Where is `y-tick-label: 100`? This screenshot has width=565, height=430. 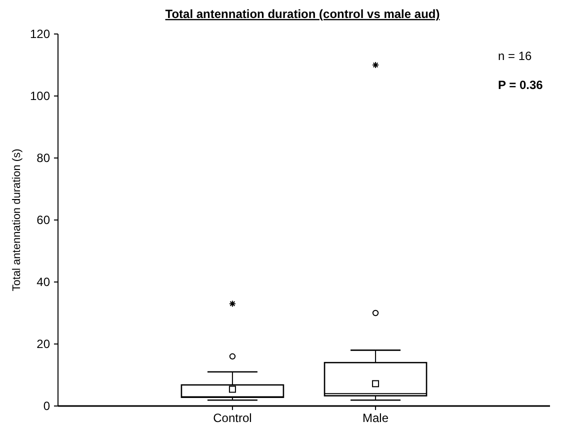
y-tick-label: 100 is located at coordinates (40, 96).